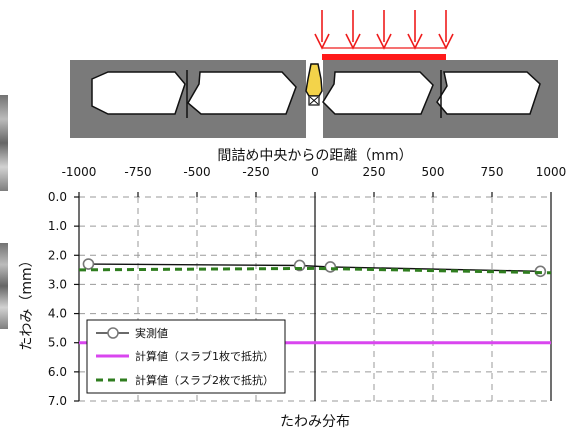 The width and height of the screenshot is (574, 433). I want to click on joint-connector, so click(314, 80).